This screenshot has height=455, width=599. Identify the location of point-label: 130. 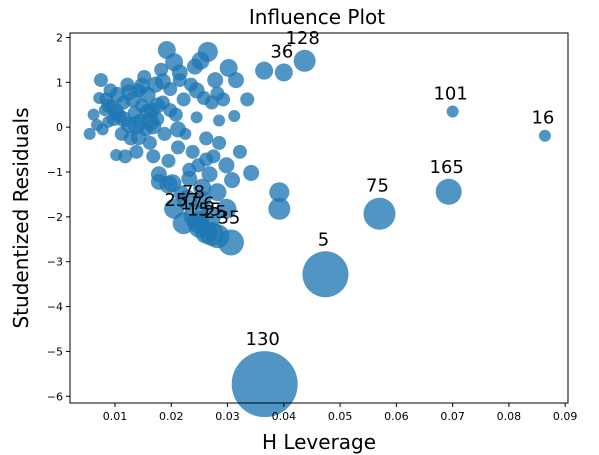
(263, 339).